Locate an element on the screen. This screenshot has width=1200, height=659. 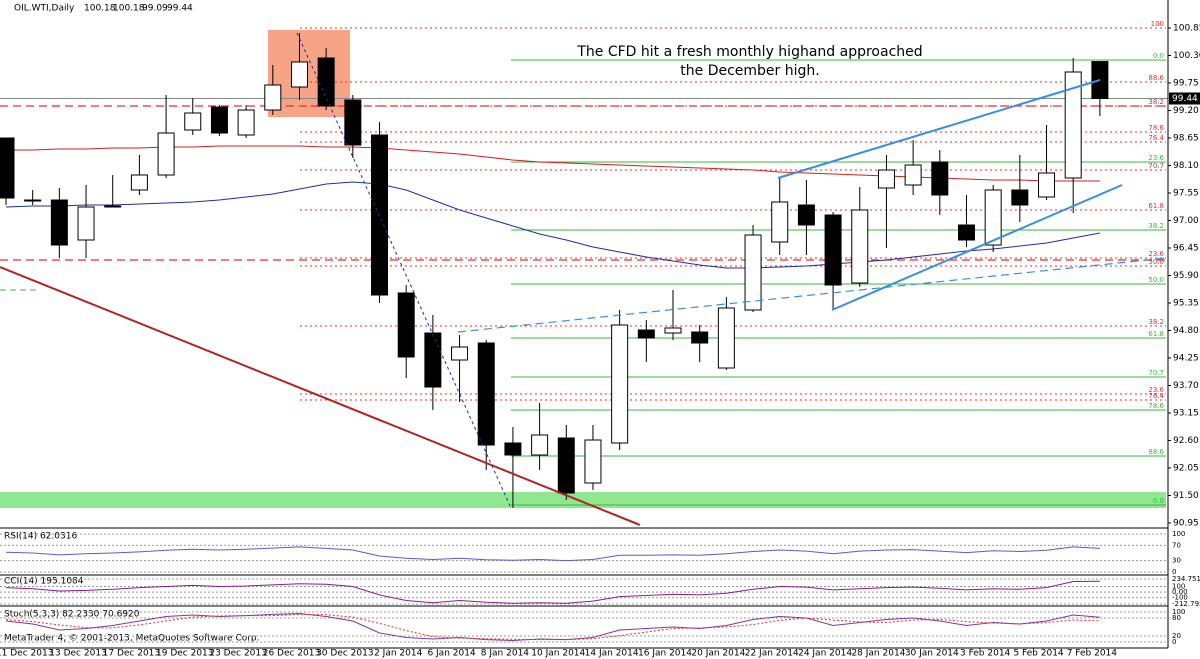
y-tick-label: 97.00 is located at coordinates (1186, 221).